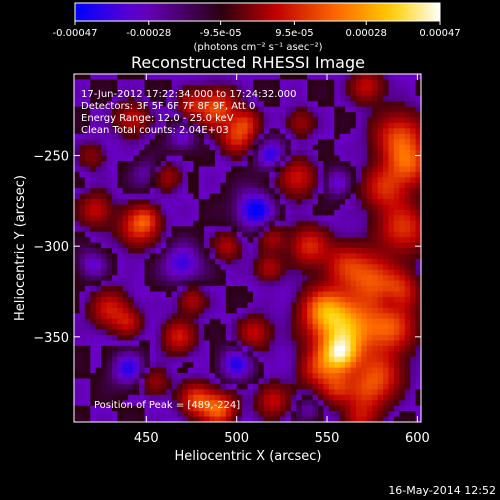  What do you see at coordinates (155, 130) in the screenshot?
I see `annotation-method: Clean Total counts: 2.04E+03` at bounding box center [155, 130].